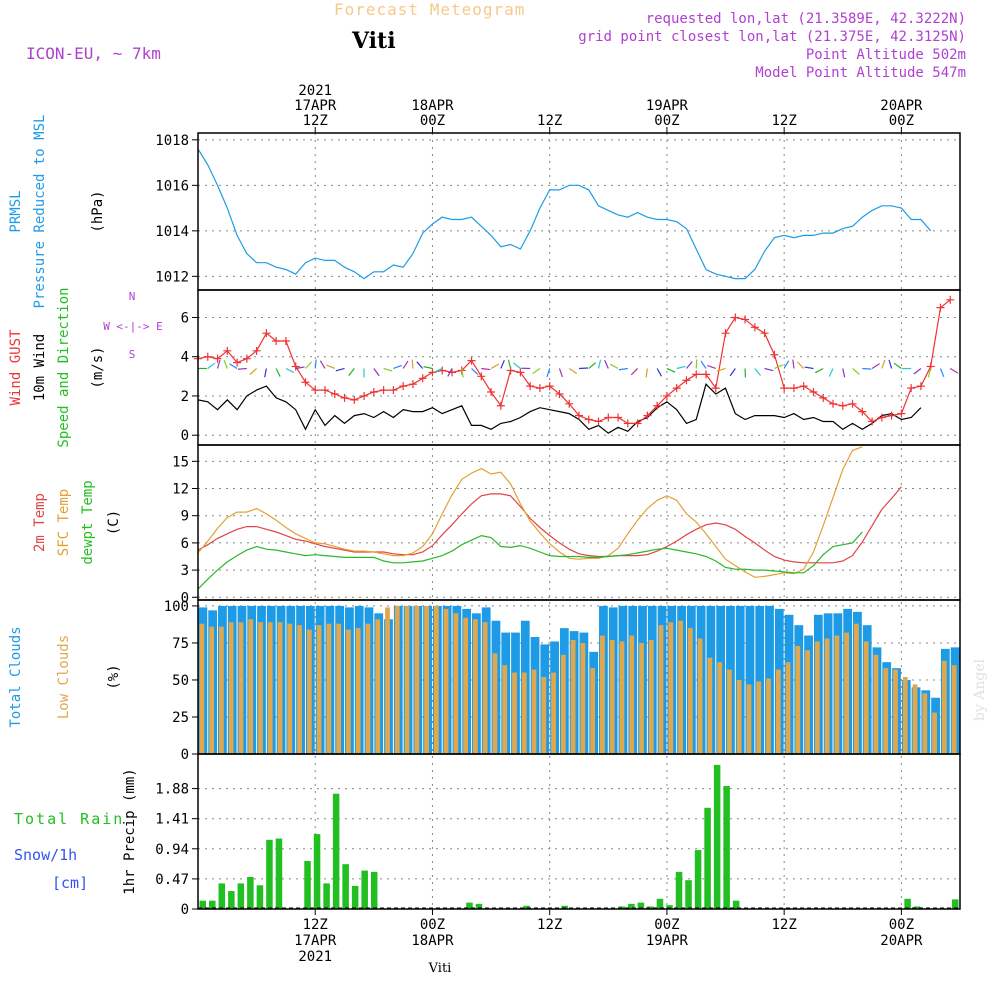 The image size is (1000, 1000). What do you see at coordinates (16, 367) in the screenshot?
I see `y-axis-label: Wind GUST` at bounding box center [16, 367].